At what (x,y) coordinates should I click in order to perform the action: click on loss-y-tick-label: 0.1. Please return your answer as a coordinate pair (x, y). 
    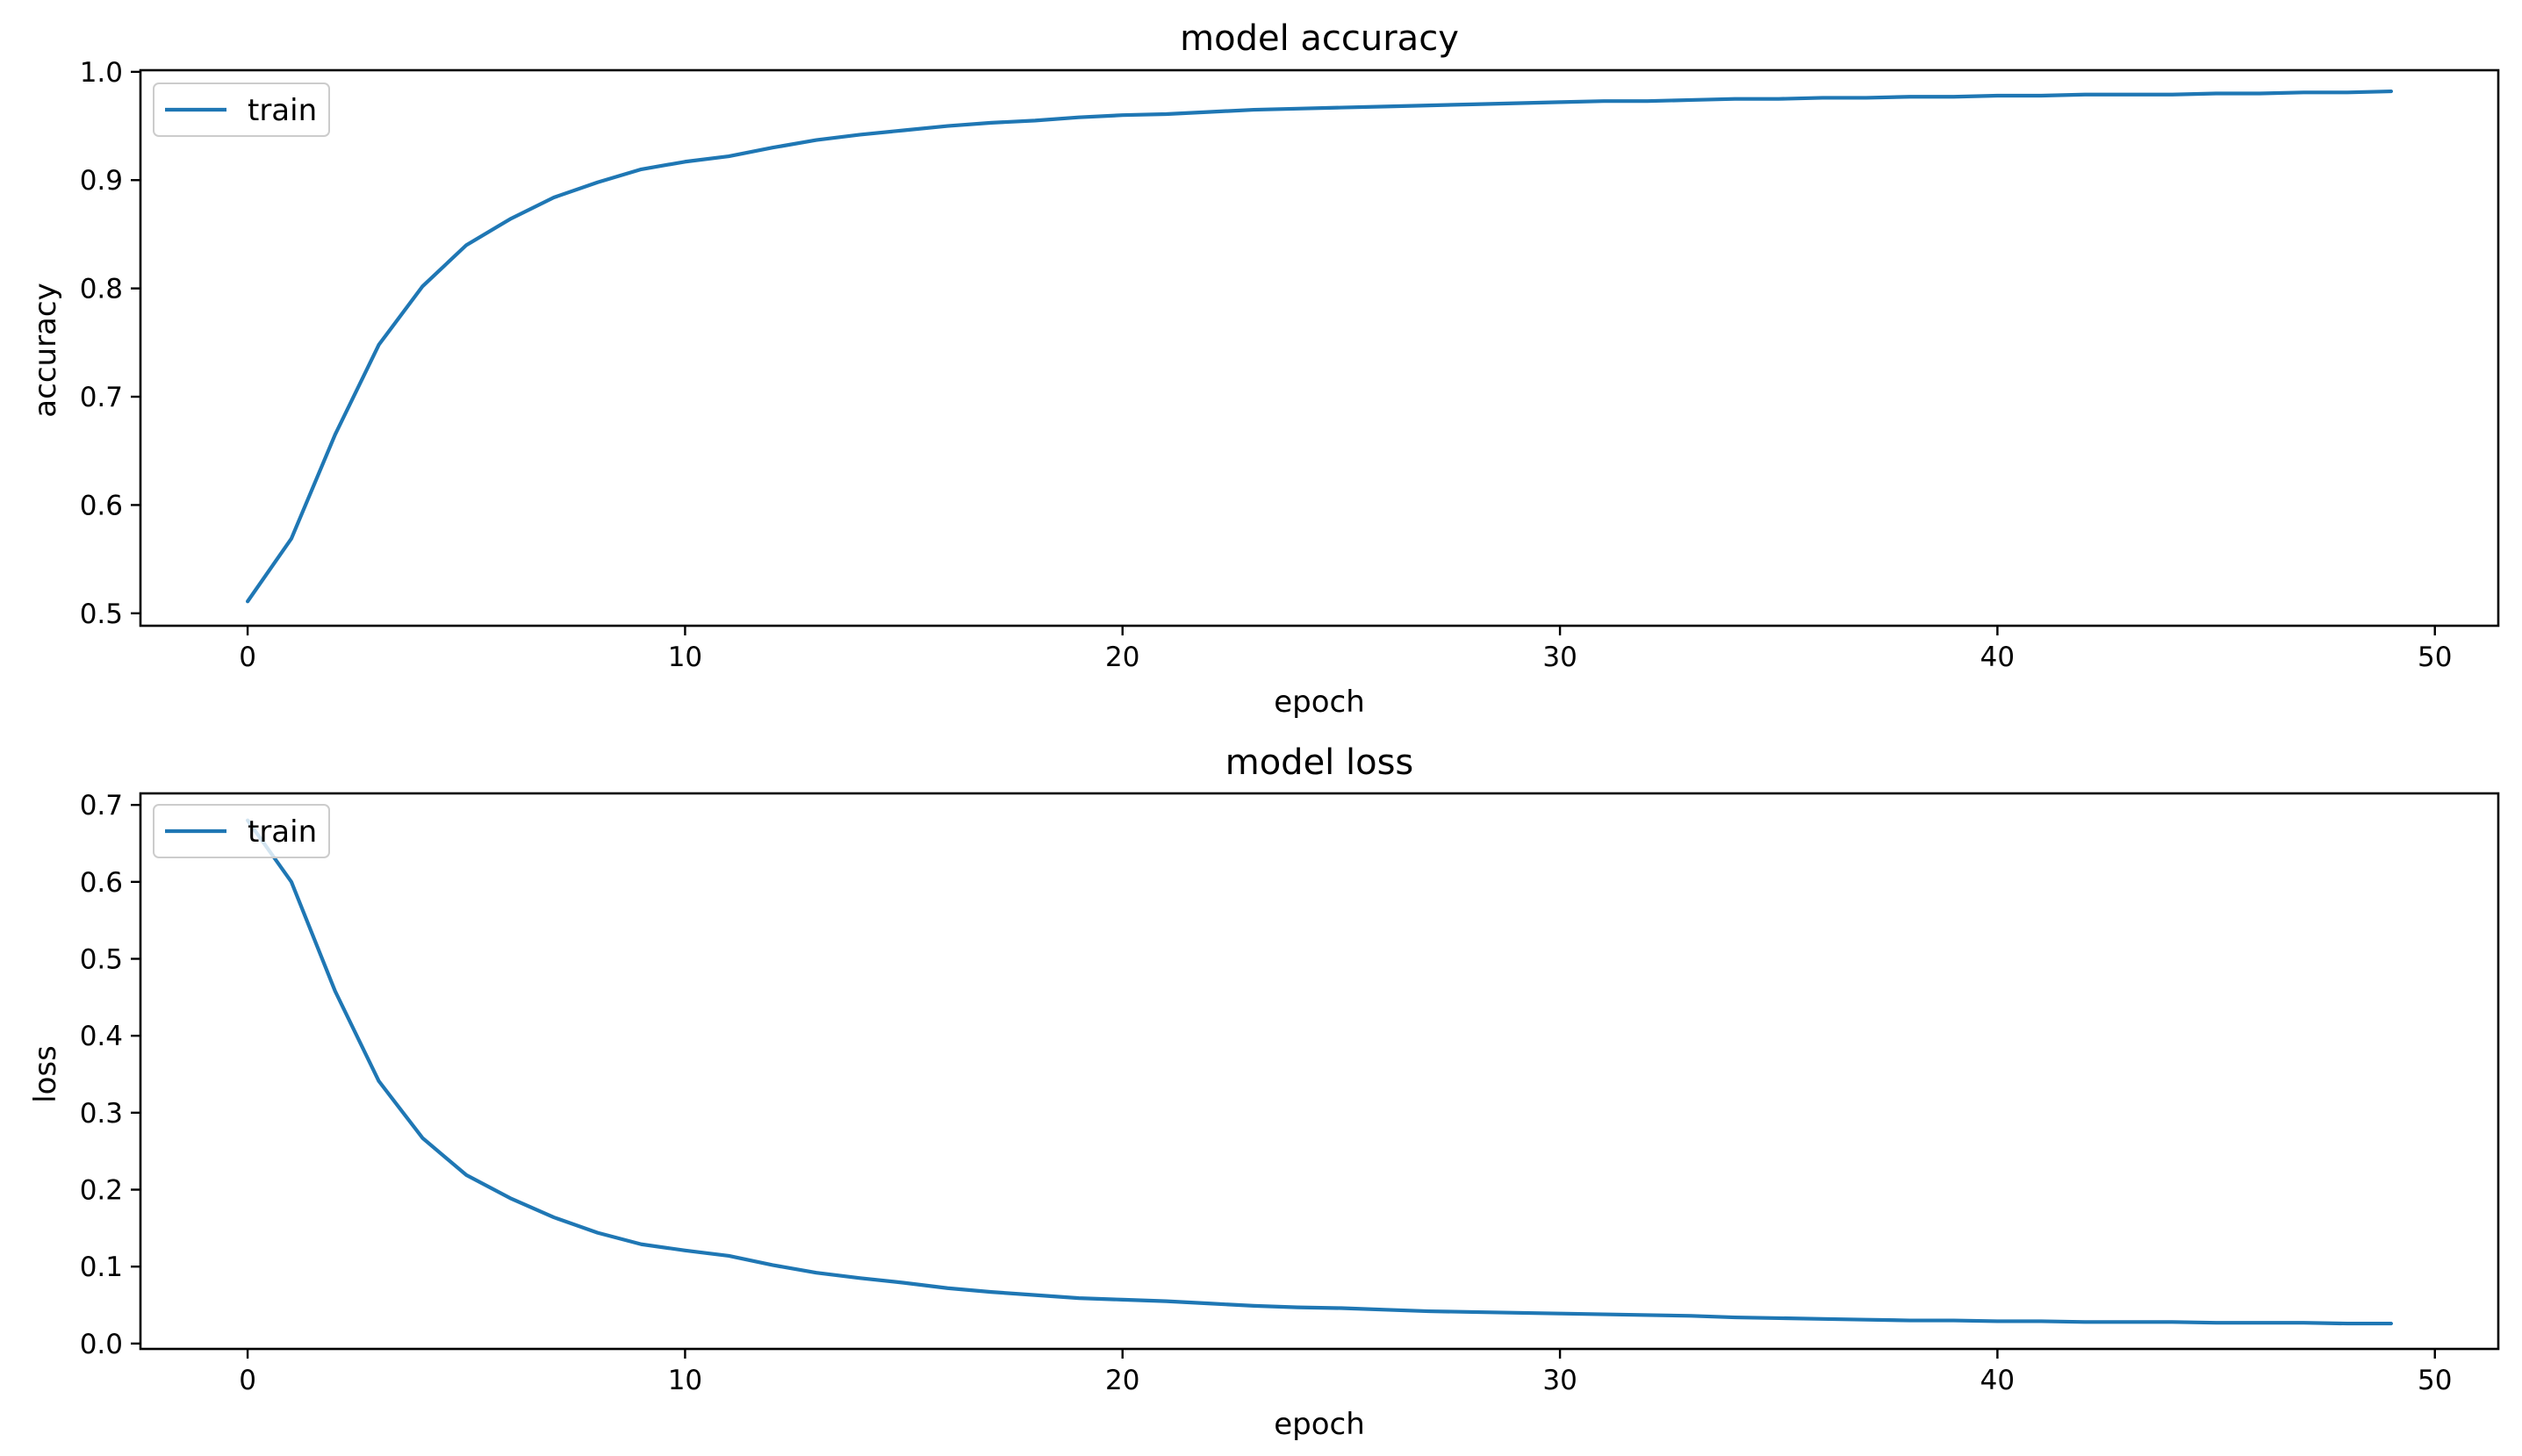
    Looking at the image, I should click on (101, 1267).